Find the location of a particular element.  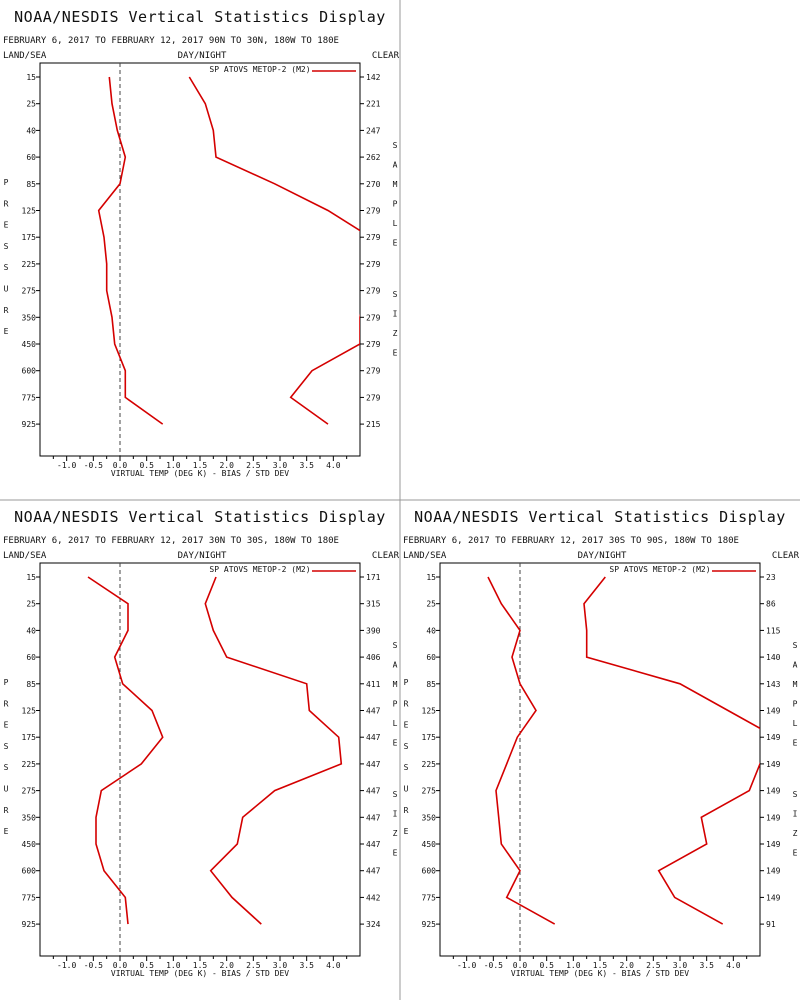

pressure-axis-letter: U is located at coordinates (6, 289).